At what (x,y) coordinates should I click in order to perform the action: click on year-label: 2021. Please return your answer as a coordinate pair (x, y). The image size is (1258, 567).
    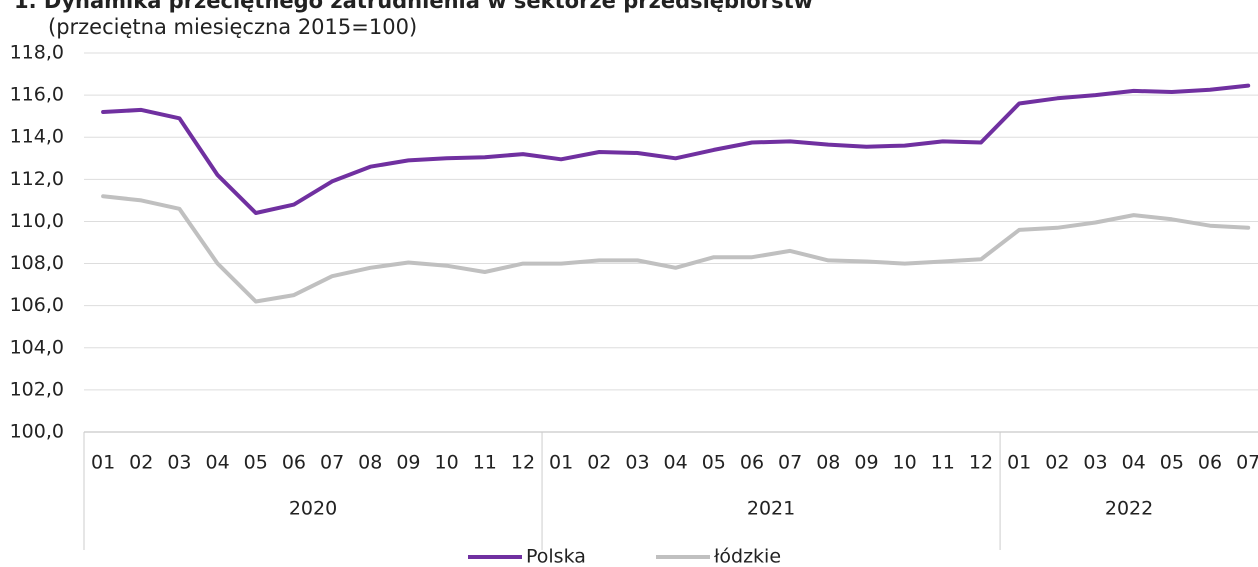
    Looking at the image, I should click on (771, 509).